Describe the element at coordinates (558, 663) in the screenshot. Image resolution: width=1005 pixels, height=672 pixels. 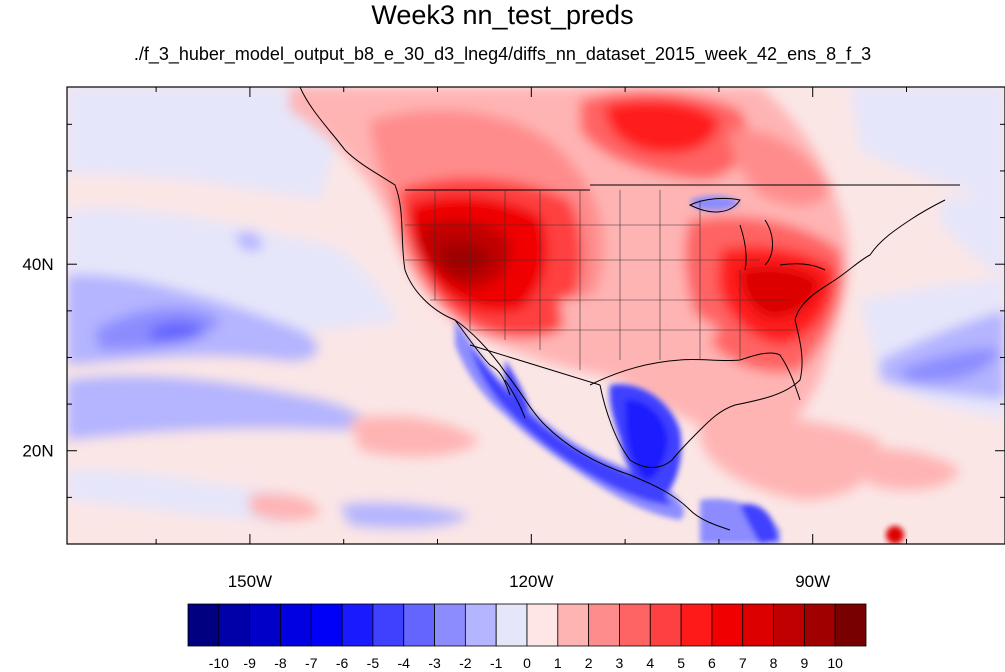
I see `colorbar-level-label: 1` at that location.